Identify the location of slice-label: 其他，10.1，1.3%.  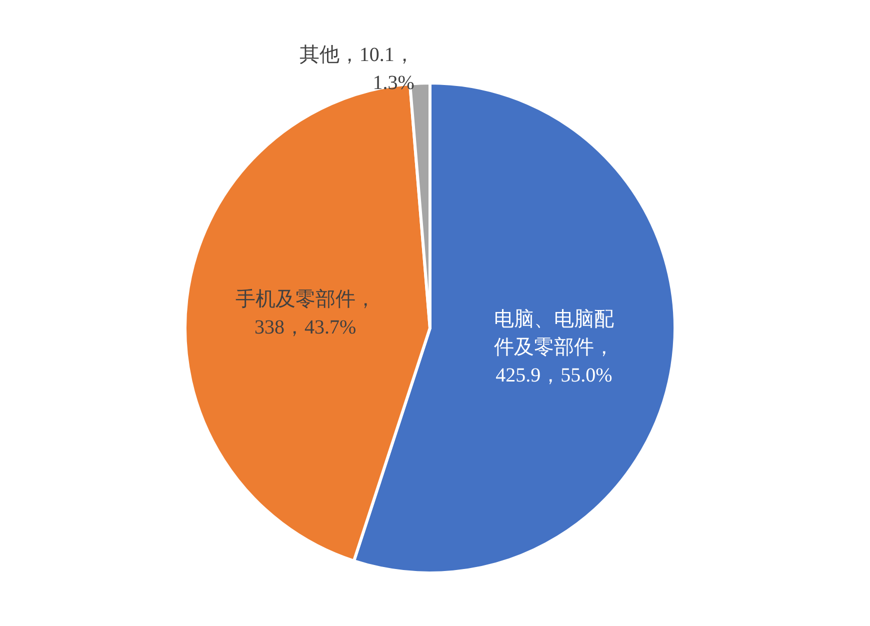
(356, 69).